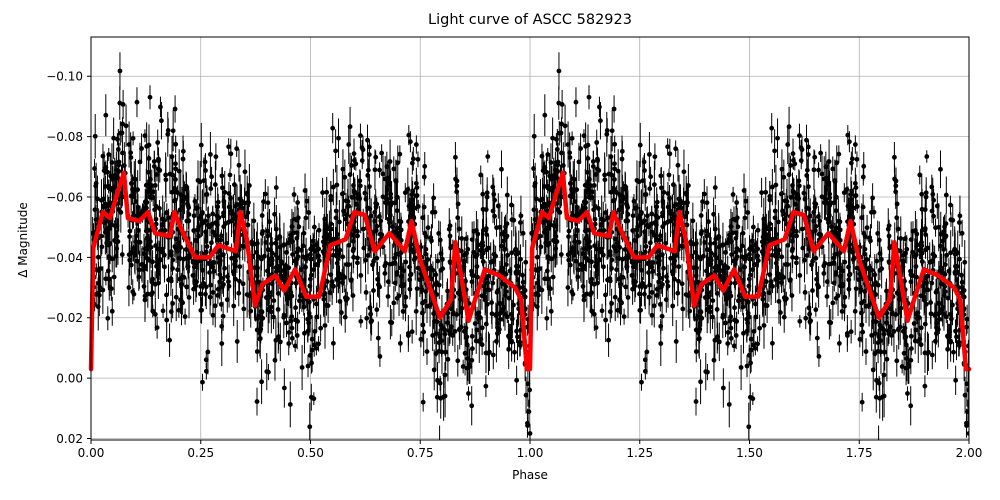  What do you see at coordinates (530, 453) in the screenshot?
I see `x-tick-label: 1.00` at bounding box center [530, 453].